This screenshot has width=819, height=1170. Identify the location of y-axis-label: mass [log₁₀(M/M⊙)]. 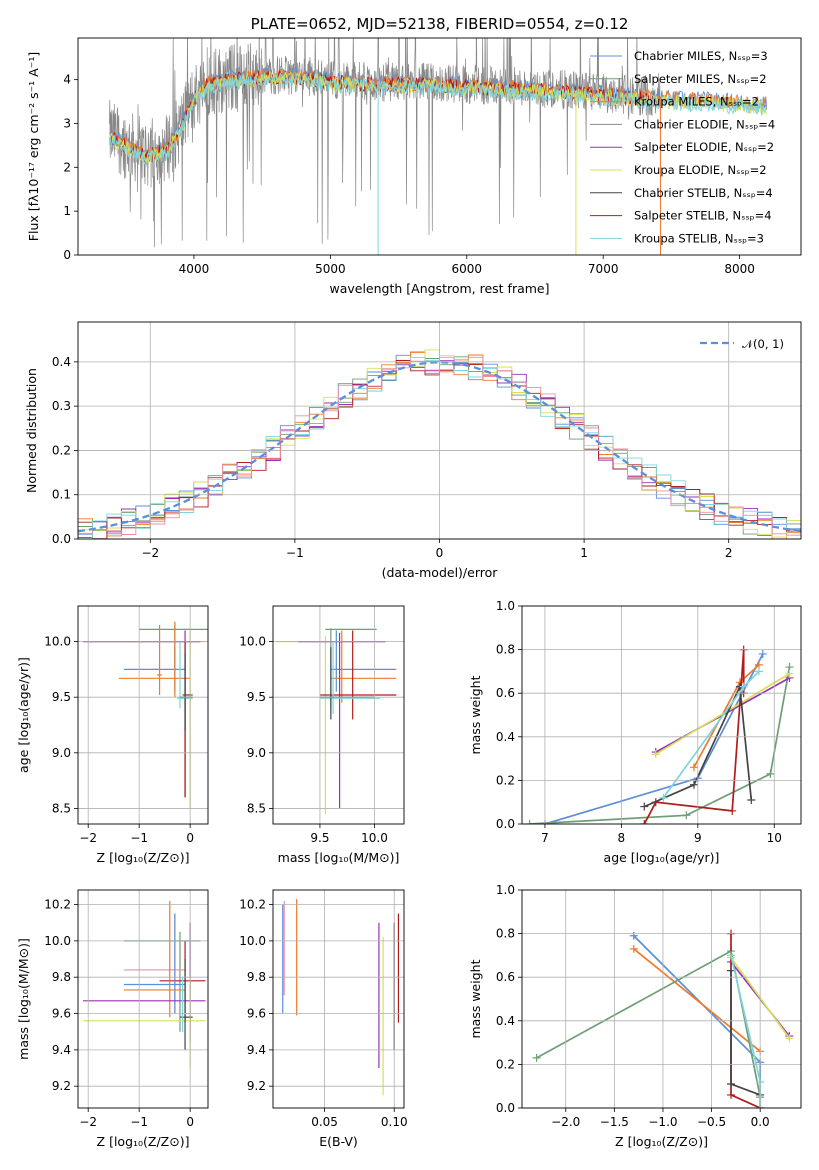
(23, 999).